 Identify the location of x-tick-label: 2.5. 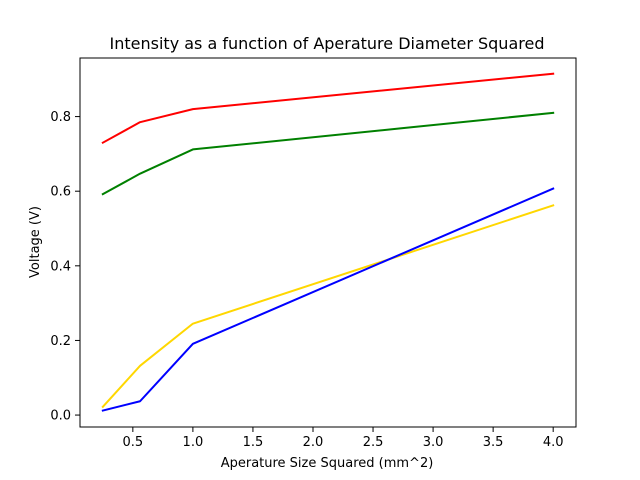
(373, 442).